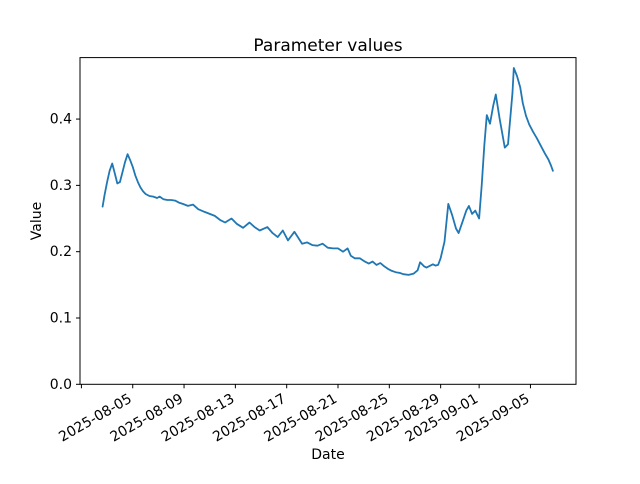  I want to click on y-axis-label: Value, so click(37, 221).